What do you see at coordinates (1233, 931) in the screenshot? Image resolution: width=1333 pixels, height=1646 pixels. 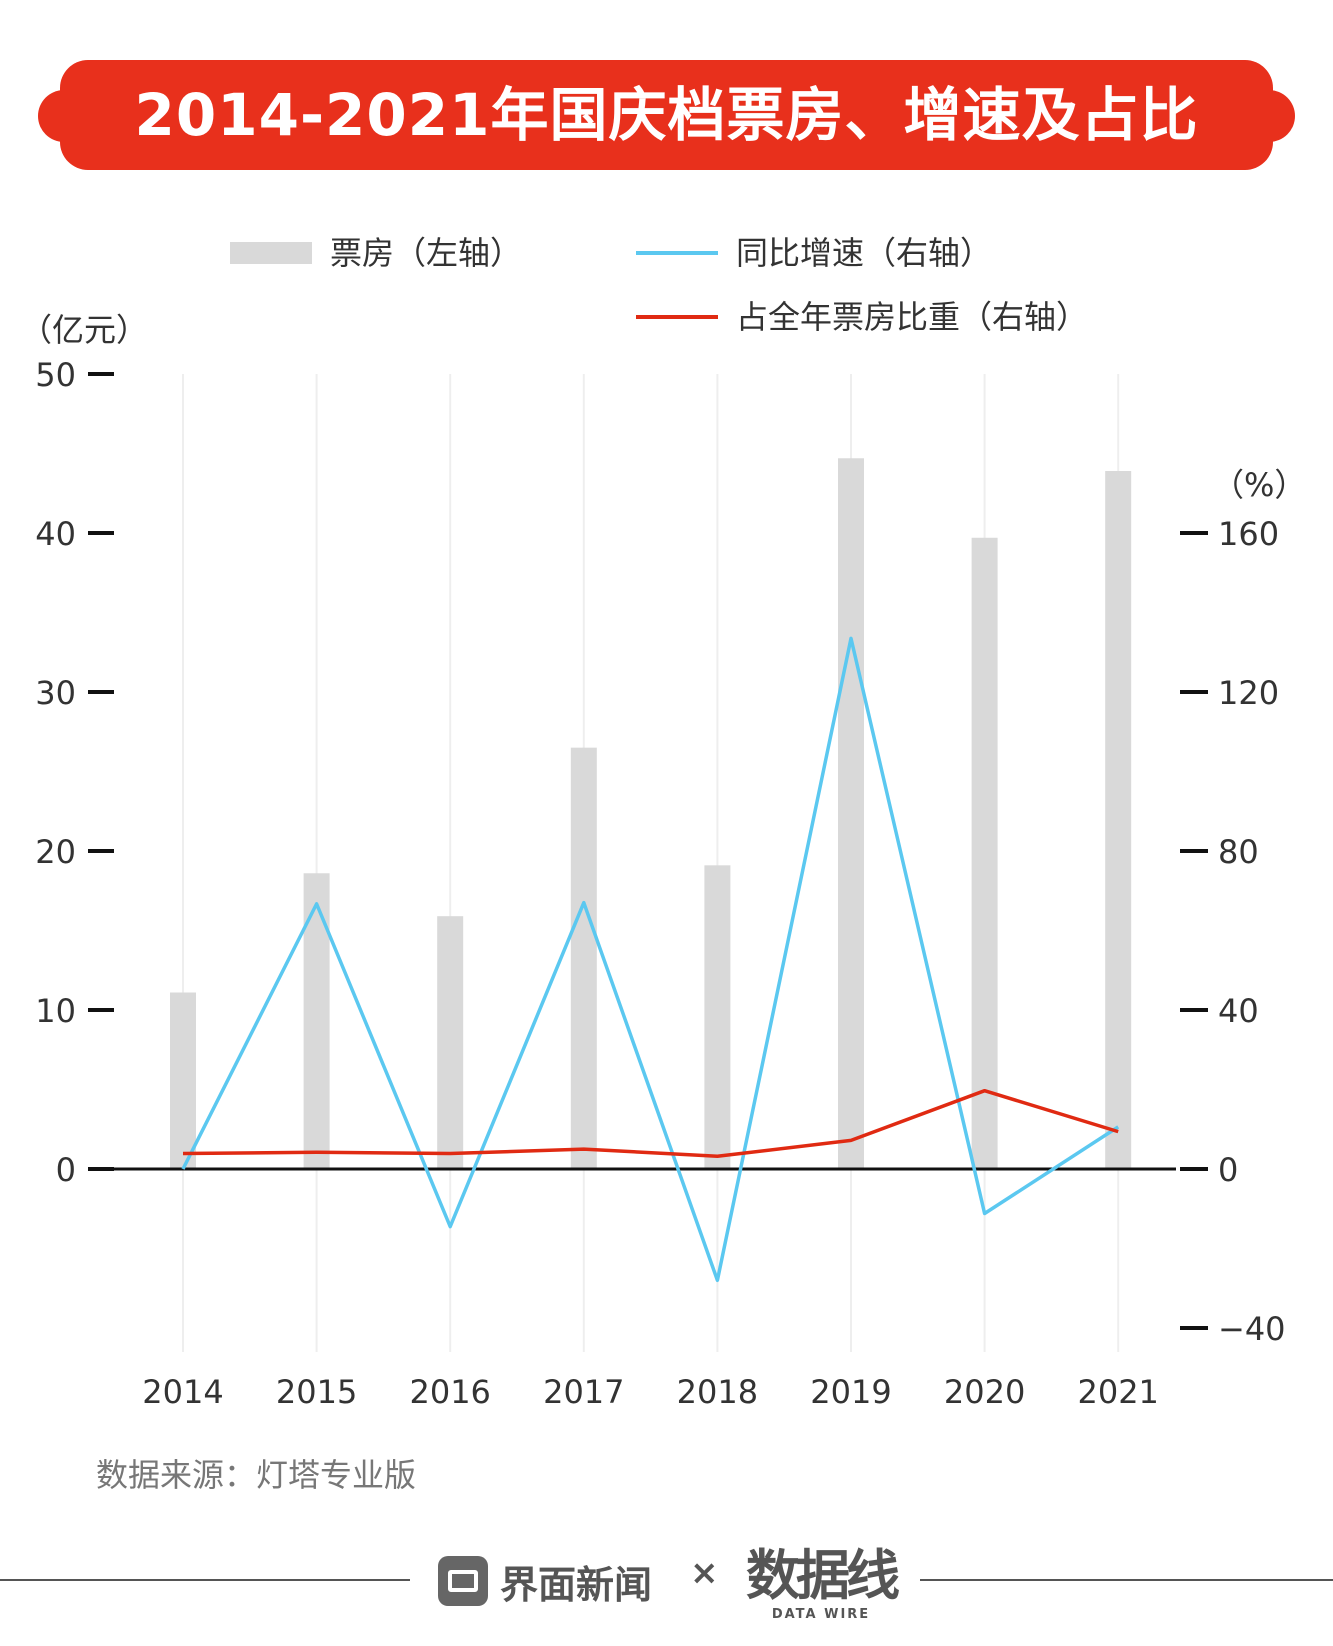 I see `right-axis: −40 0 40 80 120 160` at bounding box center [1233, 931].